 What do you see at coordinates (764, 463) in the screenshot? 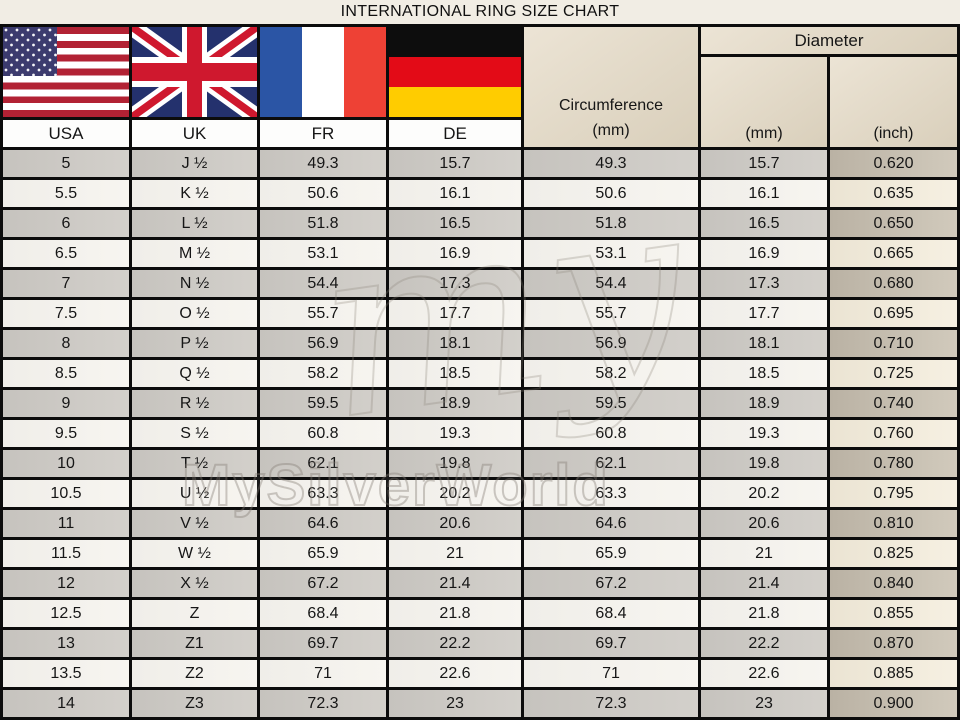
I see `cell-diameter-mm: 19.8` at bounding box center [764, 463].